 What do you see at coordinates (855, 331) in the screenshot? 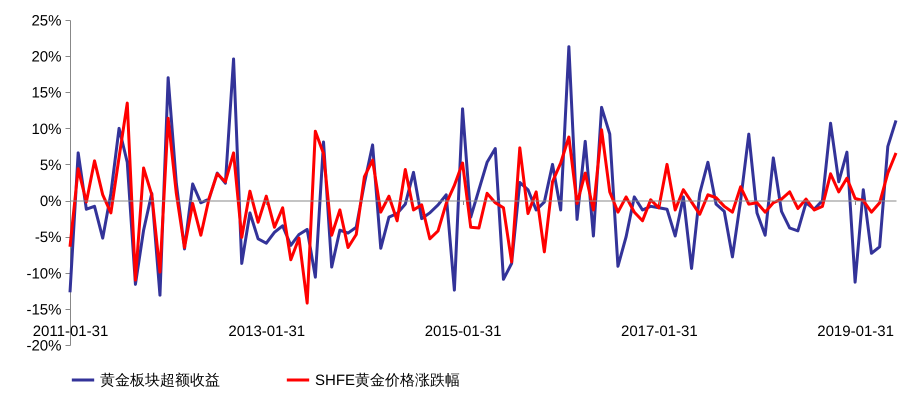
I see `x-tick-label: 2019-01-31` at bounding box center [855, 331].